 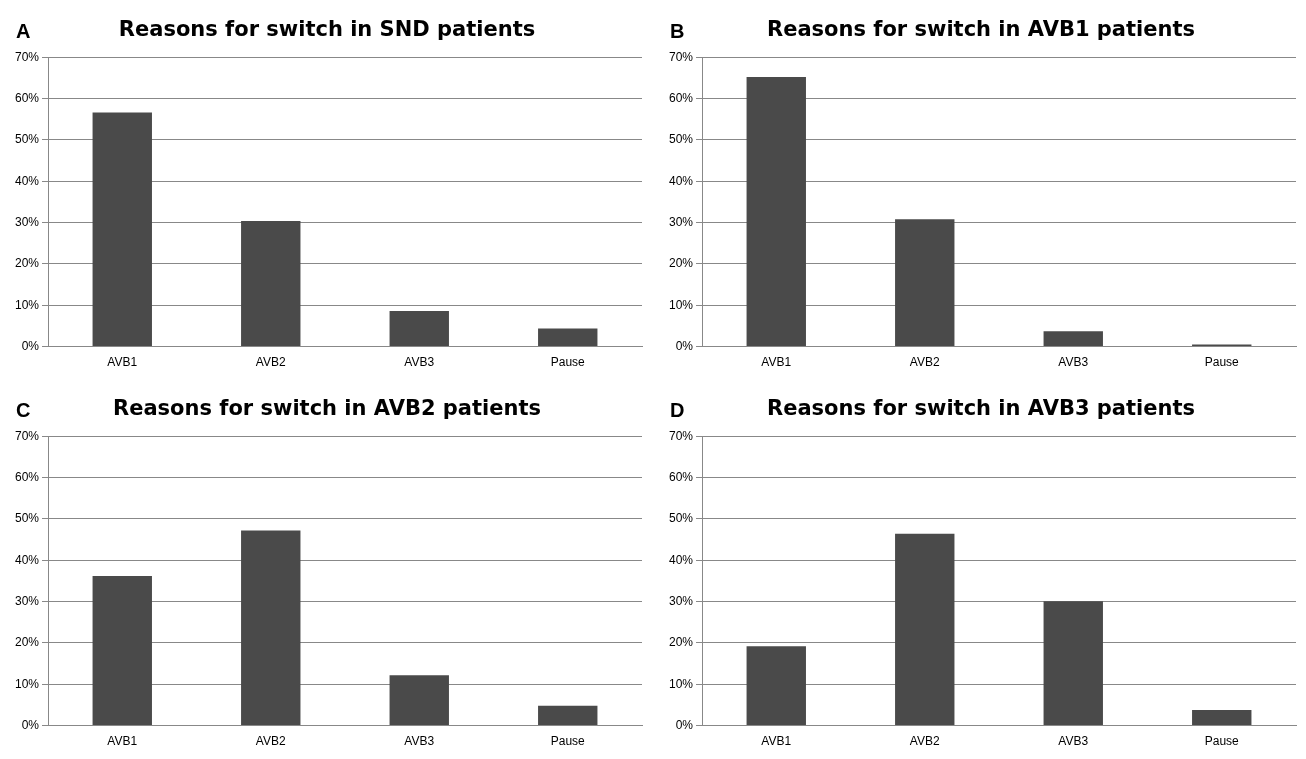 What do you see at coordinates (981, 408) in the screenshot?
I see `chart-title: Reasons for switch in AVB3 patients` at bounding box center [981, 408].